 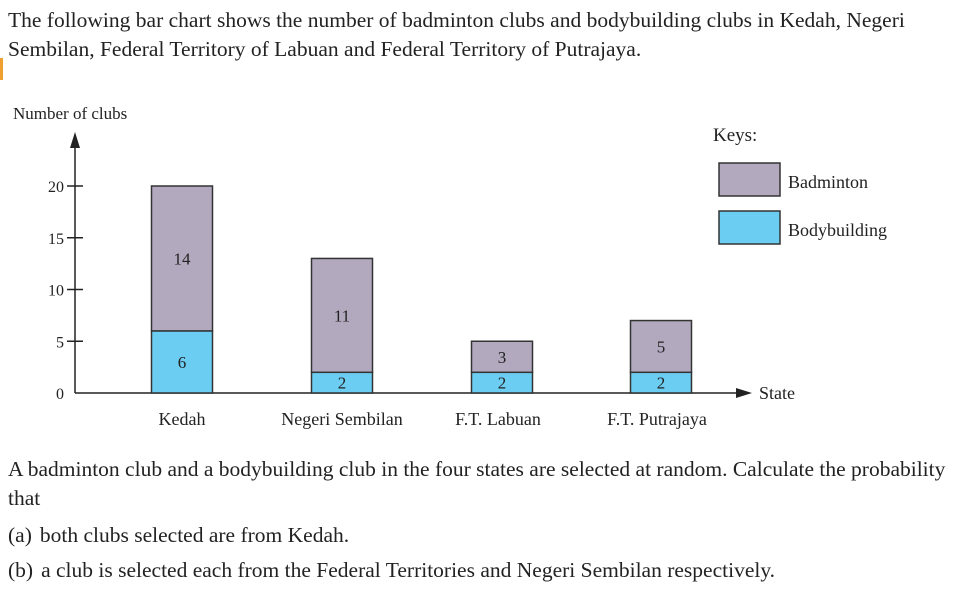 What do you see at coordinates (749, 179) in the screenshot?
I see `legend-swatch-badminton` at bounding box center [749, 179].